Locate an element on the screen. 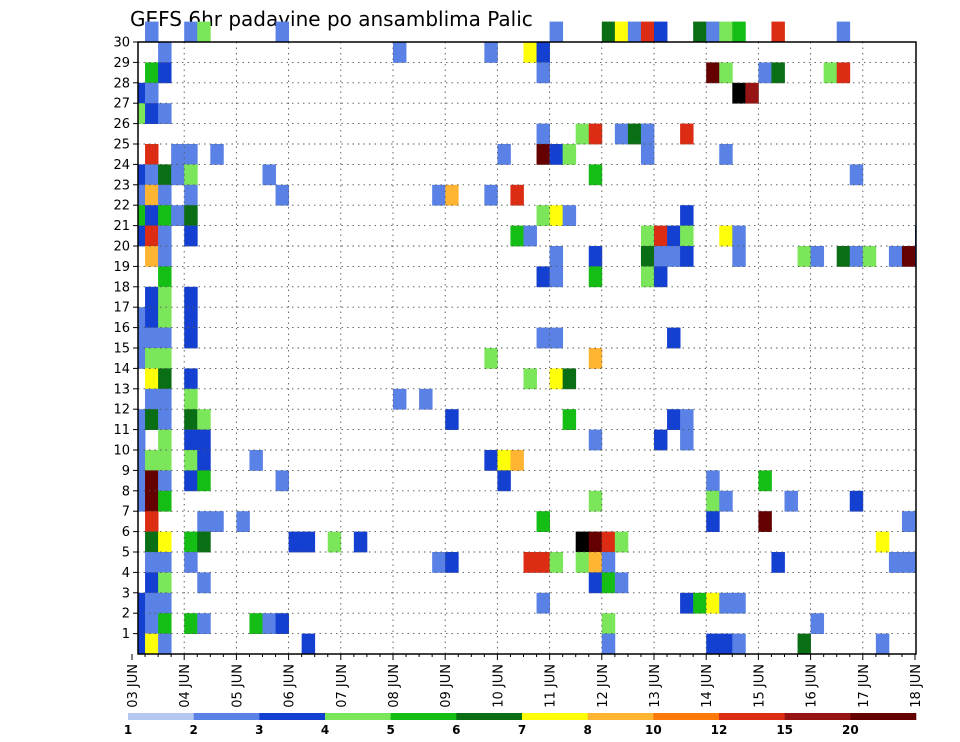 Image resolution: width=960 pixels, height=742 pixels. y-tick-label: 1 is located at coordinates (126, 634).